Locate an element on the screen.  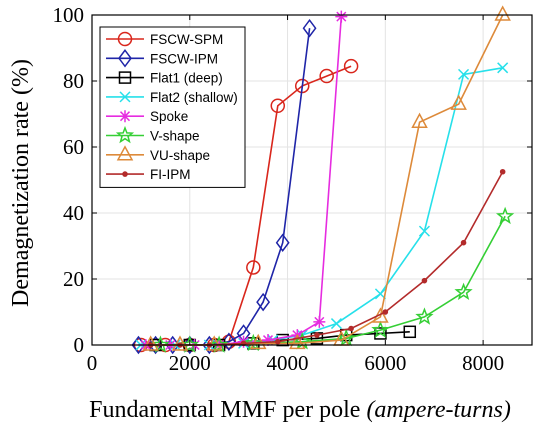
x-axis-title-units: (ampere-turns) is located at coordinates (438, 410).